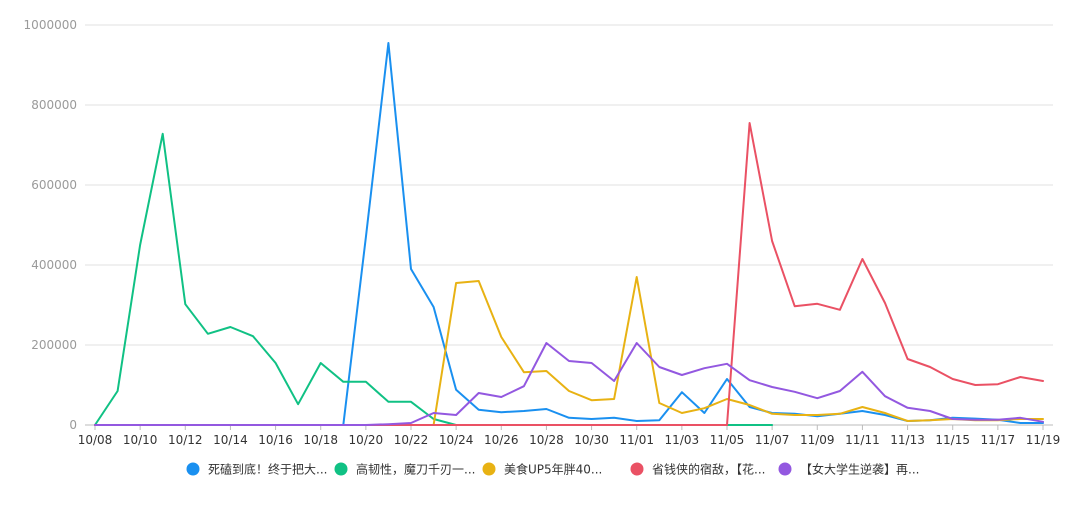  Describe the element at coordinates (54, 345) in the screenshot. I see `y-tick-label: 200000` at that location.